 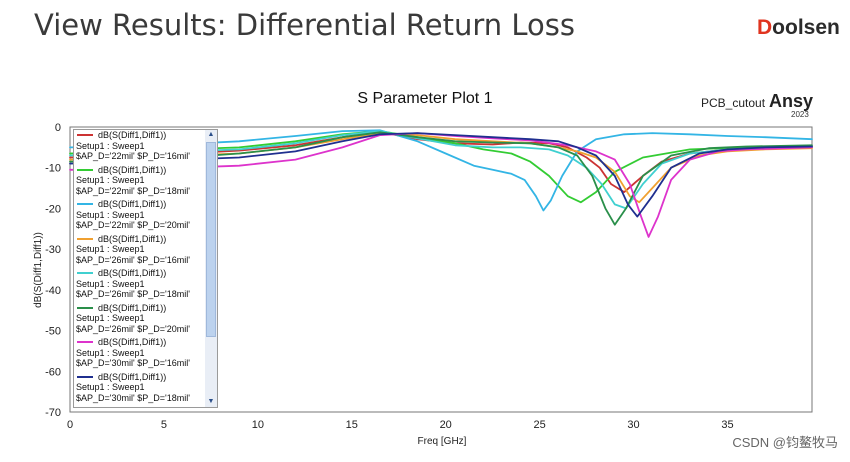 What do you see at coordinates (133, 259) in the screenshot?
I see `legend-params: $AP_D='26mil' $P_D='16mil'` at bounding box center [133, 259].